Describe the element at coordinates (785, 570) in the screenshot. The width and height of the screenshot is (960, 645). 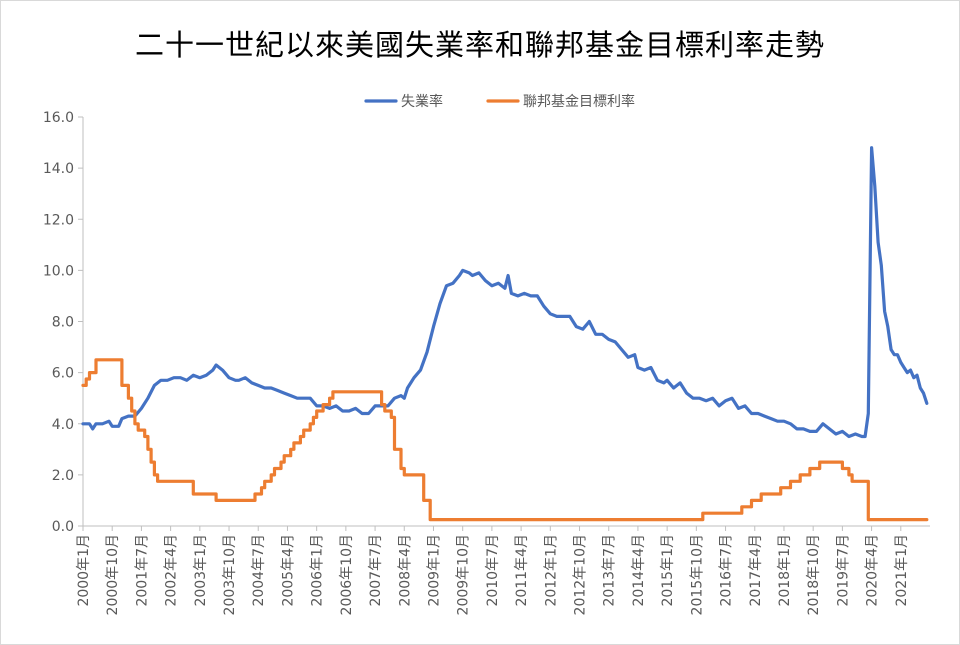
I see `x-tick-label: 2018年1月` at that location.